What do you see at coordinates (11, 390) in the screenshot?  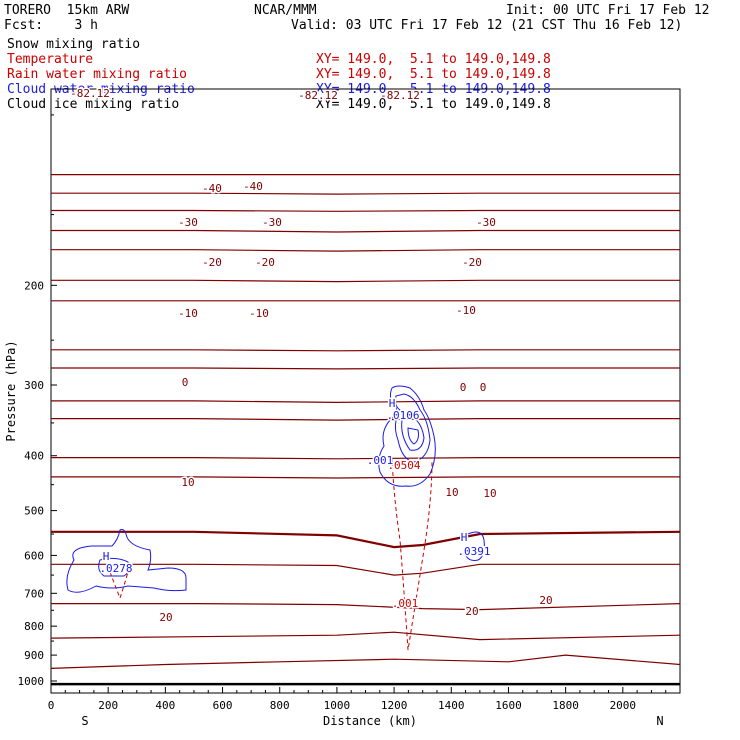 I see `y-axis-label: Pressure (hPa)` at bounding box center [11, 390].